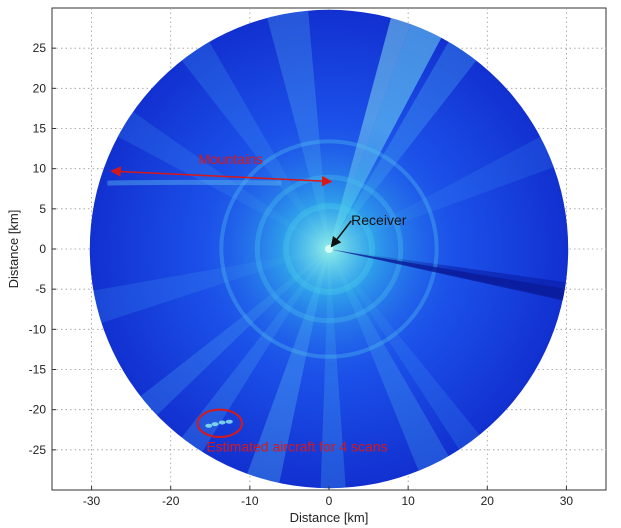  I want to click on mountains-arrow, so click(221, 176).